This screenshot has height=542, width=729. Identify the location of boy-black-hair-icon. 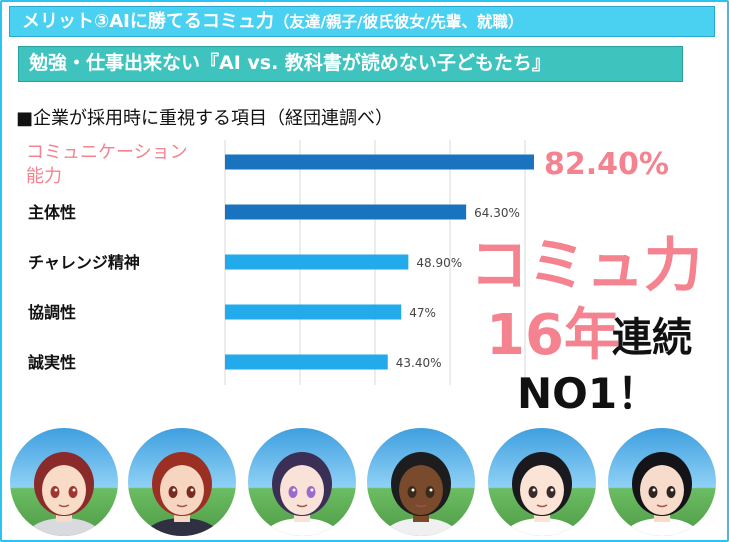
(662, 482).